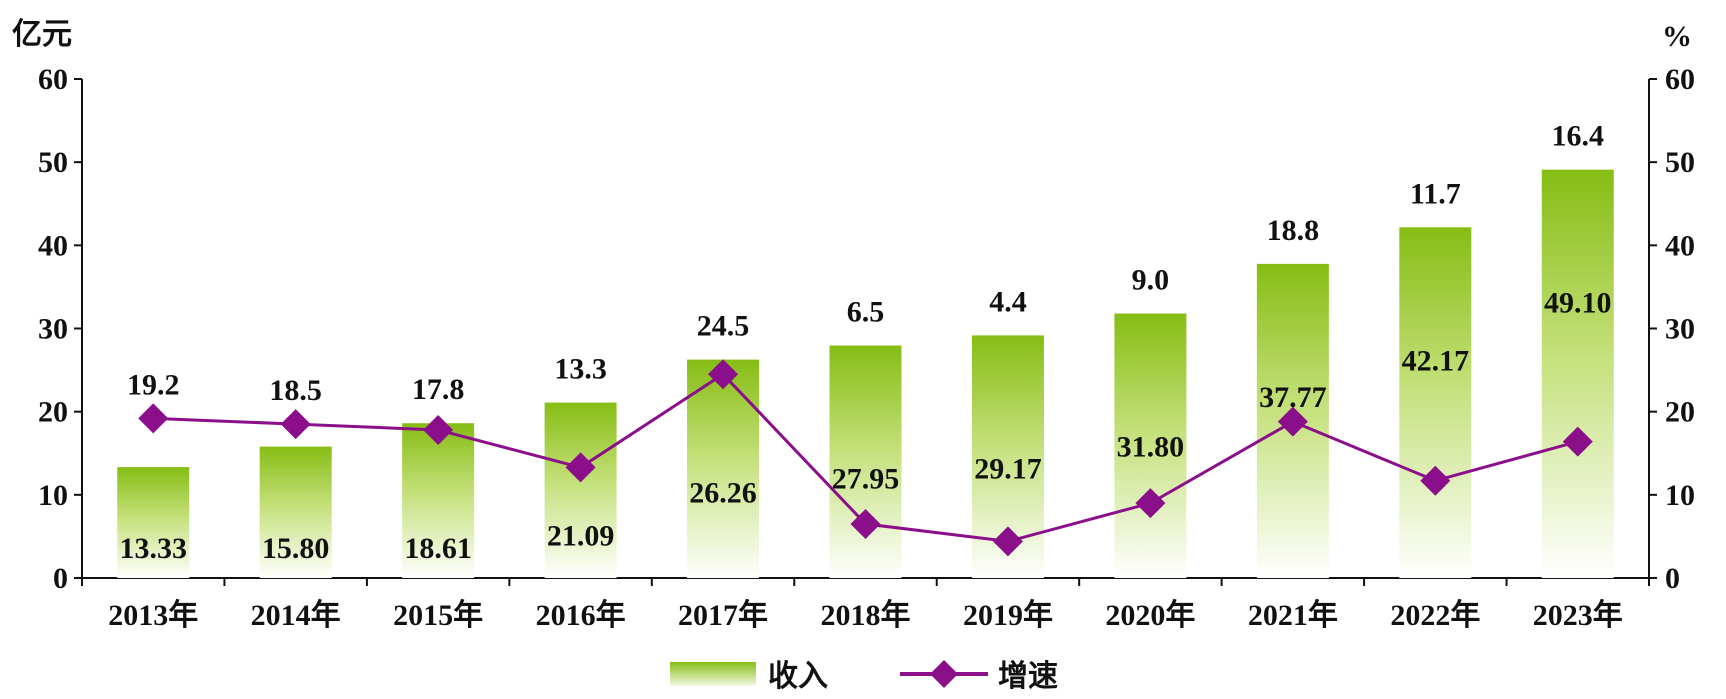 Image resolution: width=1726 pixels, height=699 pixels. I want to click on revenue-bar-label: 31.80, so click(1151, 447).